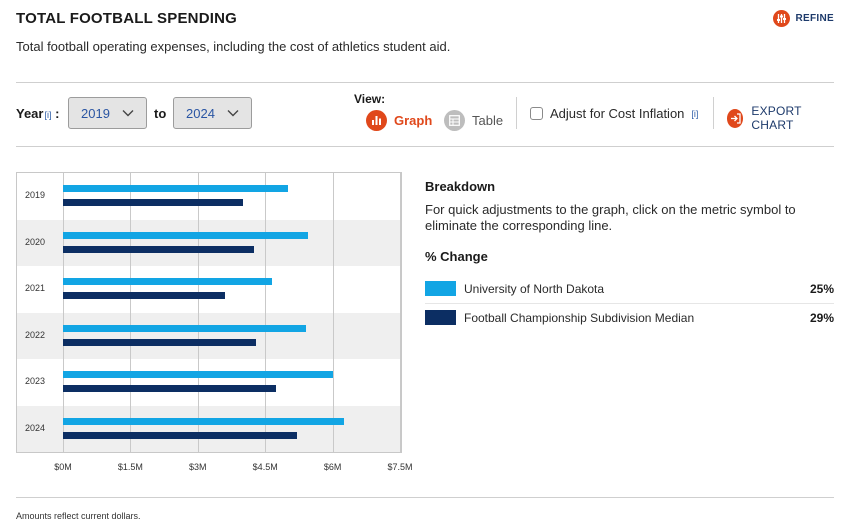 This screenshot has width=850, height=528. I want to click on page-title: TOTAL FOOTBALL SPENDING, so click(126, 18).